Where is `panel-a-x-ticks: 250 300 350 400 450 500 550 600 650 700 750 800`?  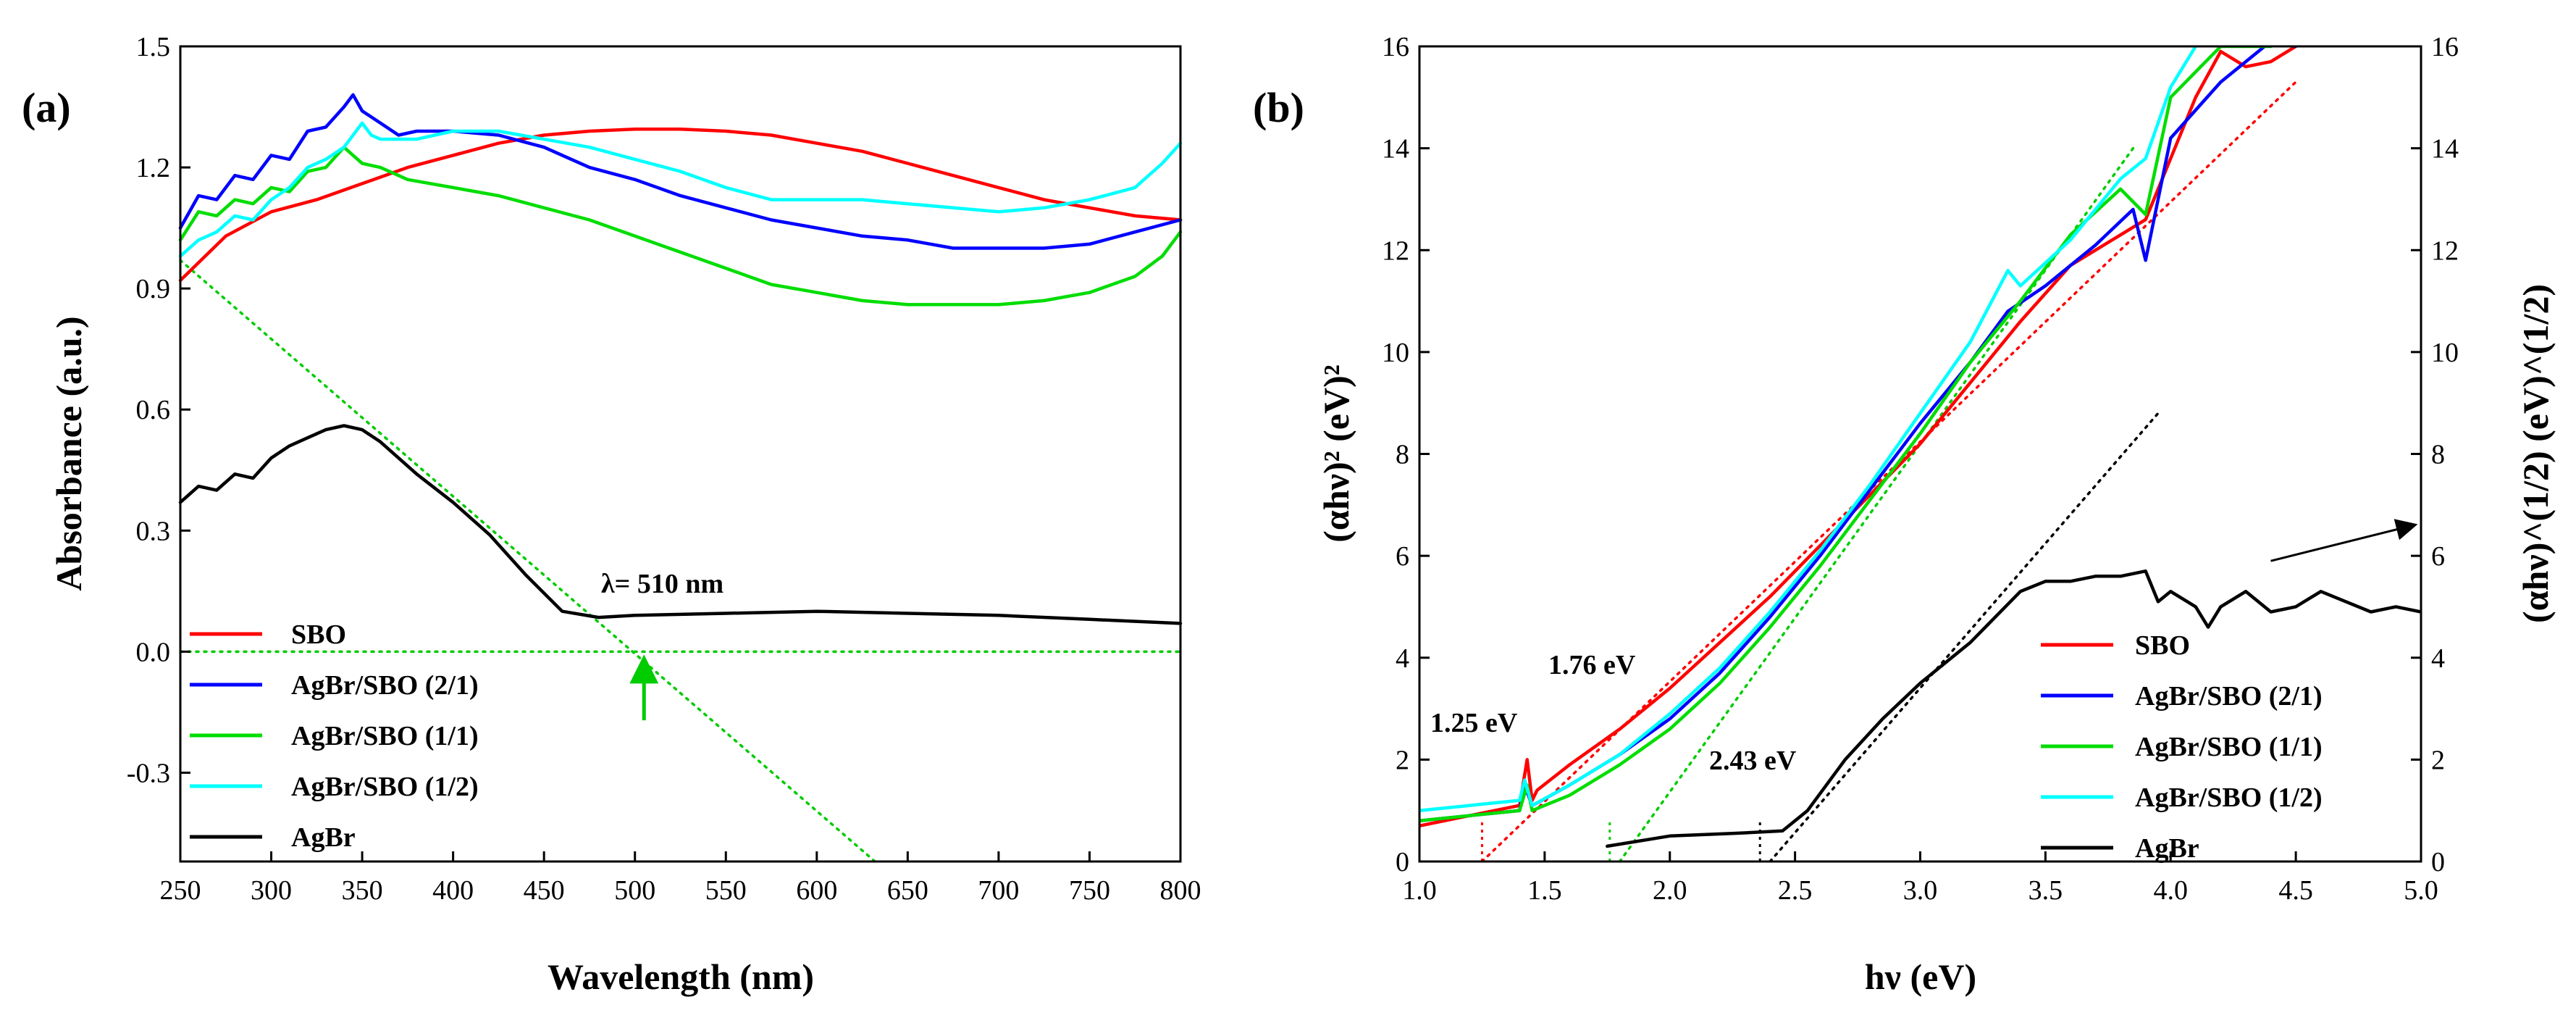
panel-a-x-ticks: 250 300 350 400 450 500 550 600 650 700 750 800 is located at coordinates (680, 878).